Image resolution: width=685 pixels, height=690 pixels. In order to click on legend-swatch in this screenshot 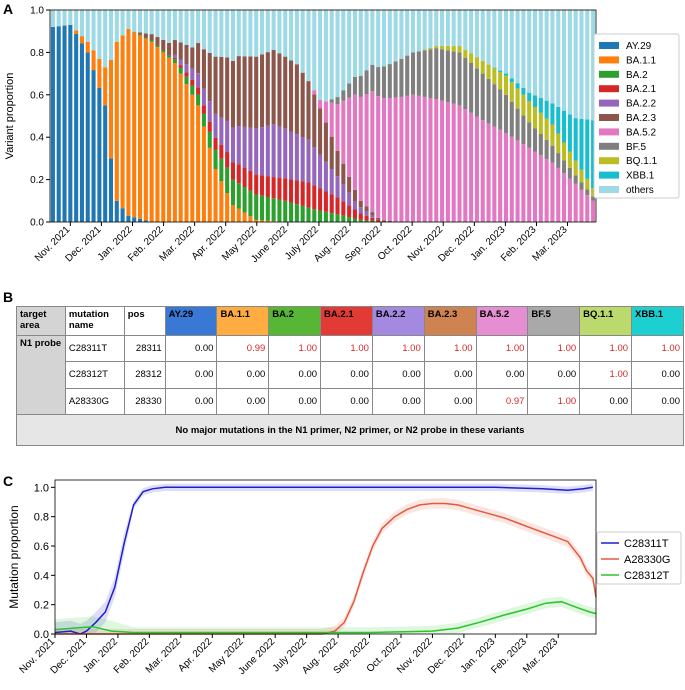, I will do `click(609, 89)`.